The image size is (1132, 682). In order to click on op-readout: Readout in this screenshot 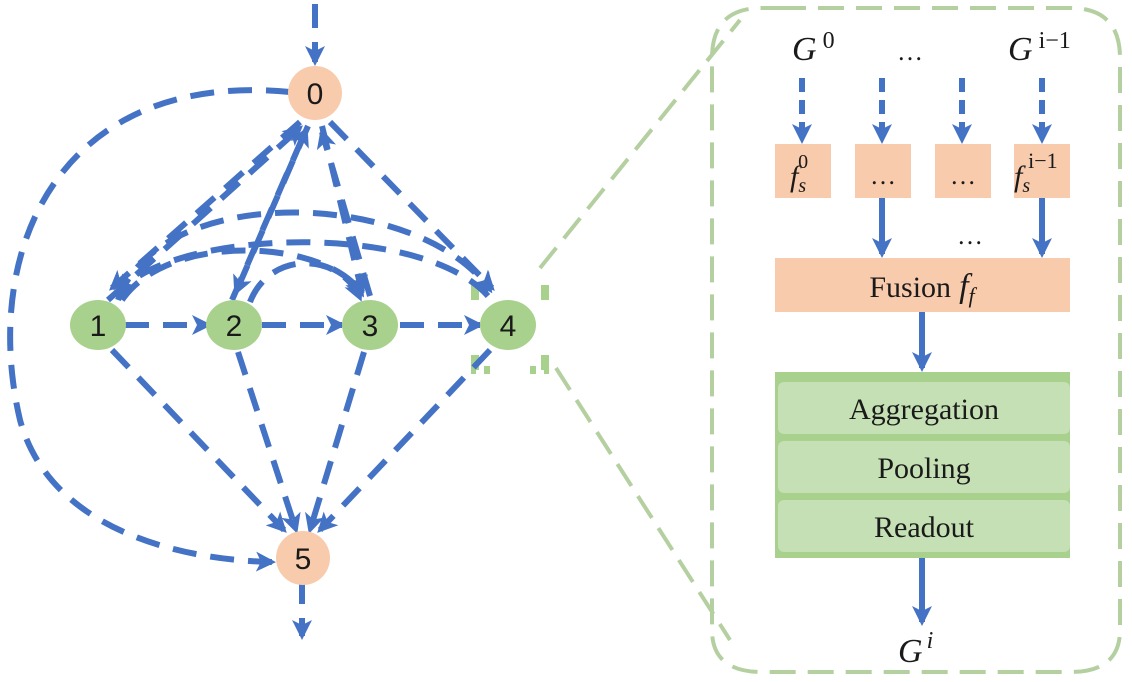, I will do `click(924, 527)`.